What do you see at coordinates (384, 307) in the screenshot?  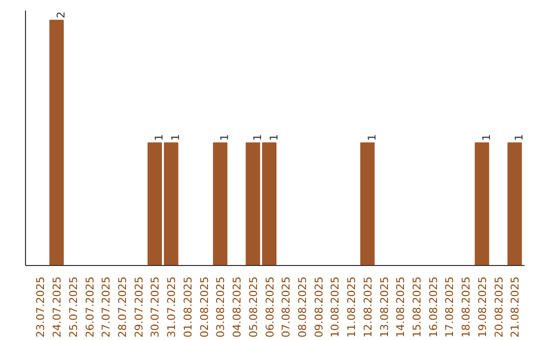 I see `x-tick-label: 13.08.2025` at bounding box center [384, 307].